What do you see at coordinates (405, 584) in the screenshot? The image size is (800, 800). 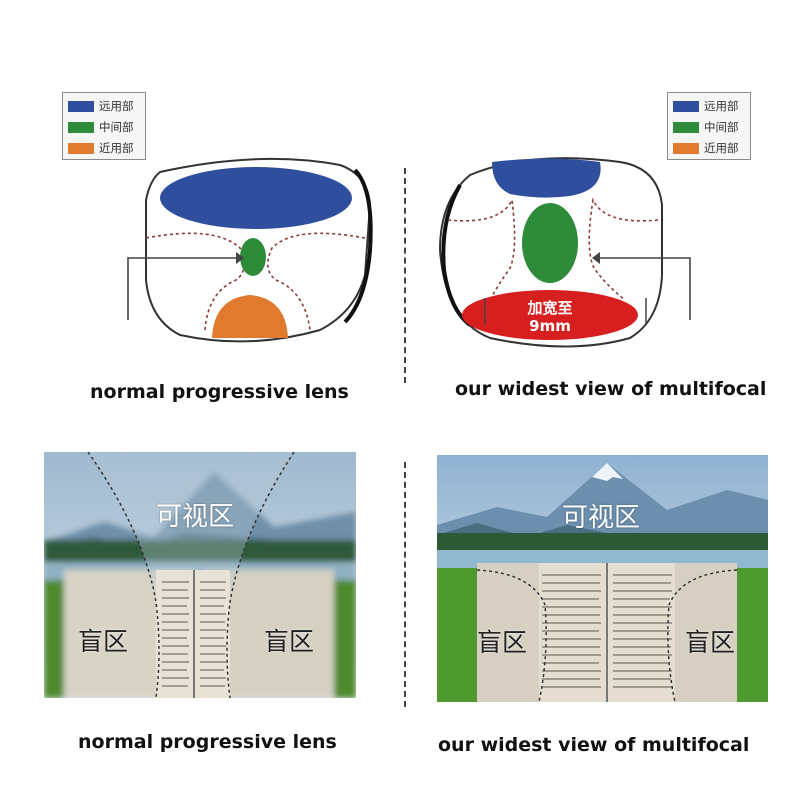 I see `divider-bottom` at bounding box center [405, 584].